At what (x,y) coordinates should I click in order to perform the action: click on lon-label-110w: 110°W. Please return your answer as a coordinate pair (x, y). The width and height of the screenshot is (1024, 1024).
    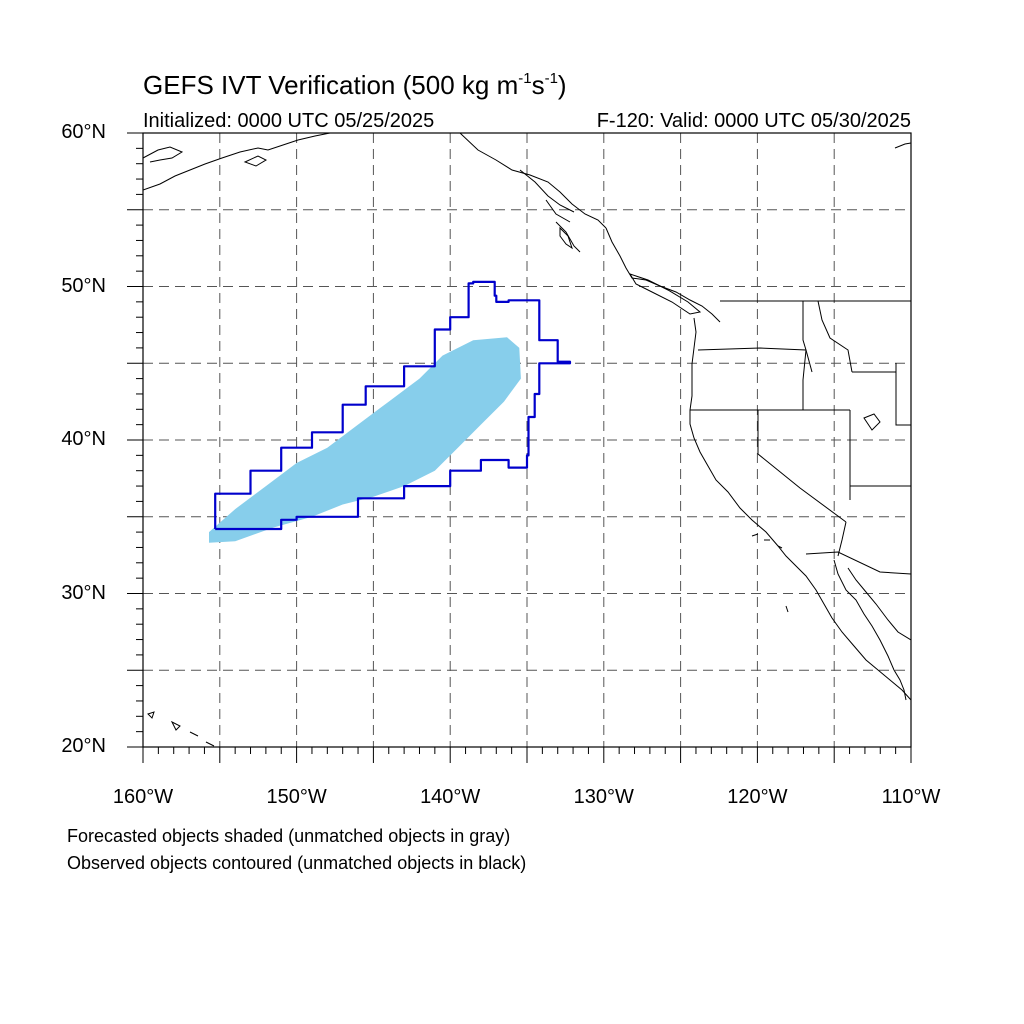
    Looking at the image, I should click on (911, 797).